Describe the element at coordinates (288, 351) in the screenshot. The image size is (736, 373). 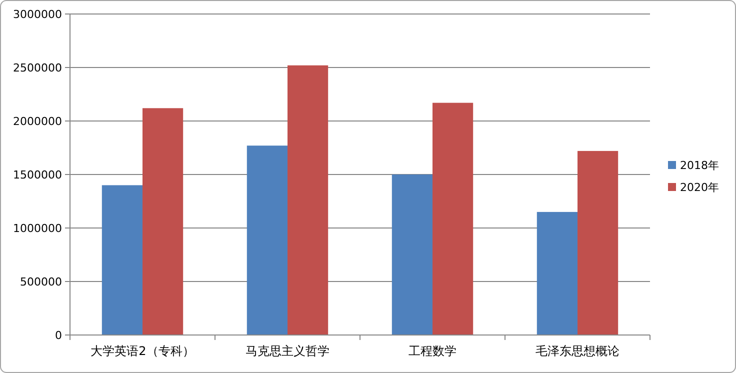
I see `x-tick-label: 马克思主义哲学` at that location.